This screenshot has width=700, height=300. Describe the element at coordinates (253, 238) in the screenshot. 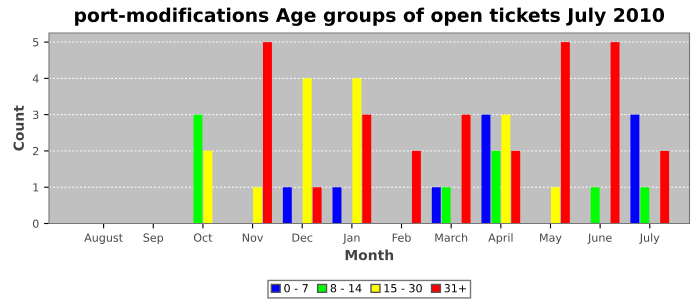

I see `x-tick-label: Nov` at that location.